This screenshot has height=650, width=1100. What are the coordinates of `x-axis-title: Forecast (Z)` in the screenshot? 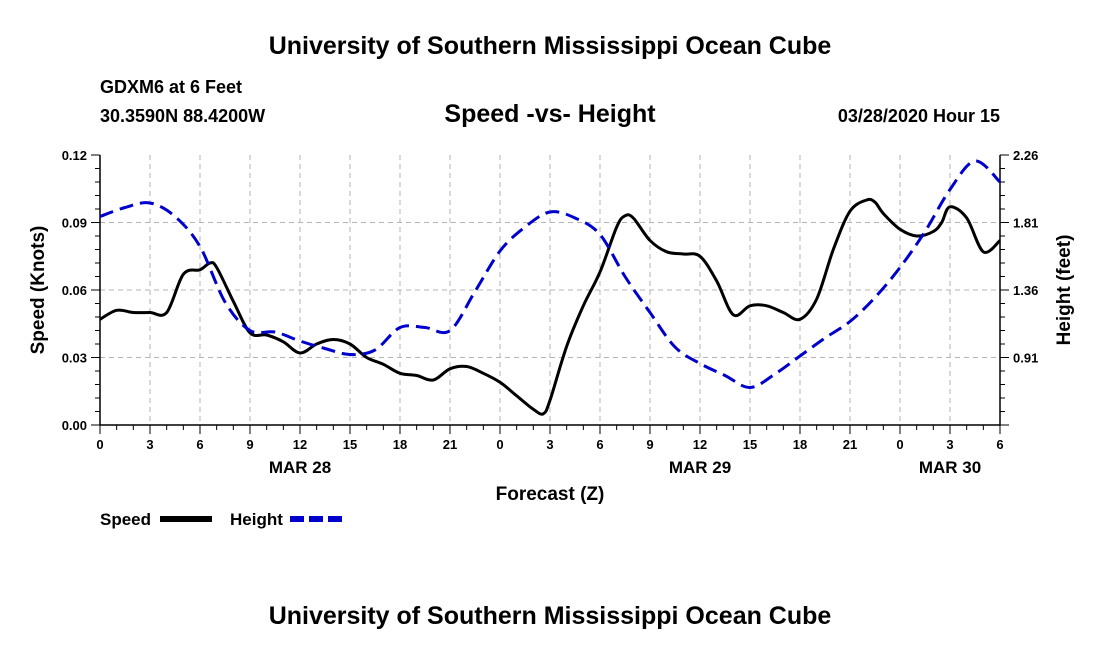 It's located at (550, 494).